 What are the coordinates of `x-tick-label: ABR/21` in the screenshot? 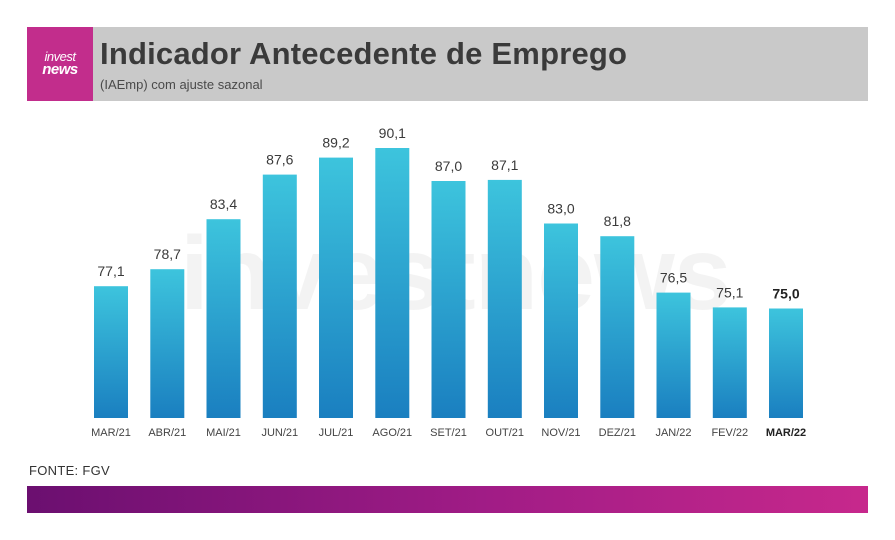 It's located at (167, 433).